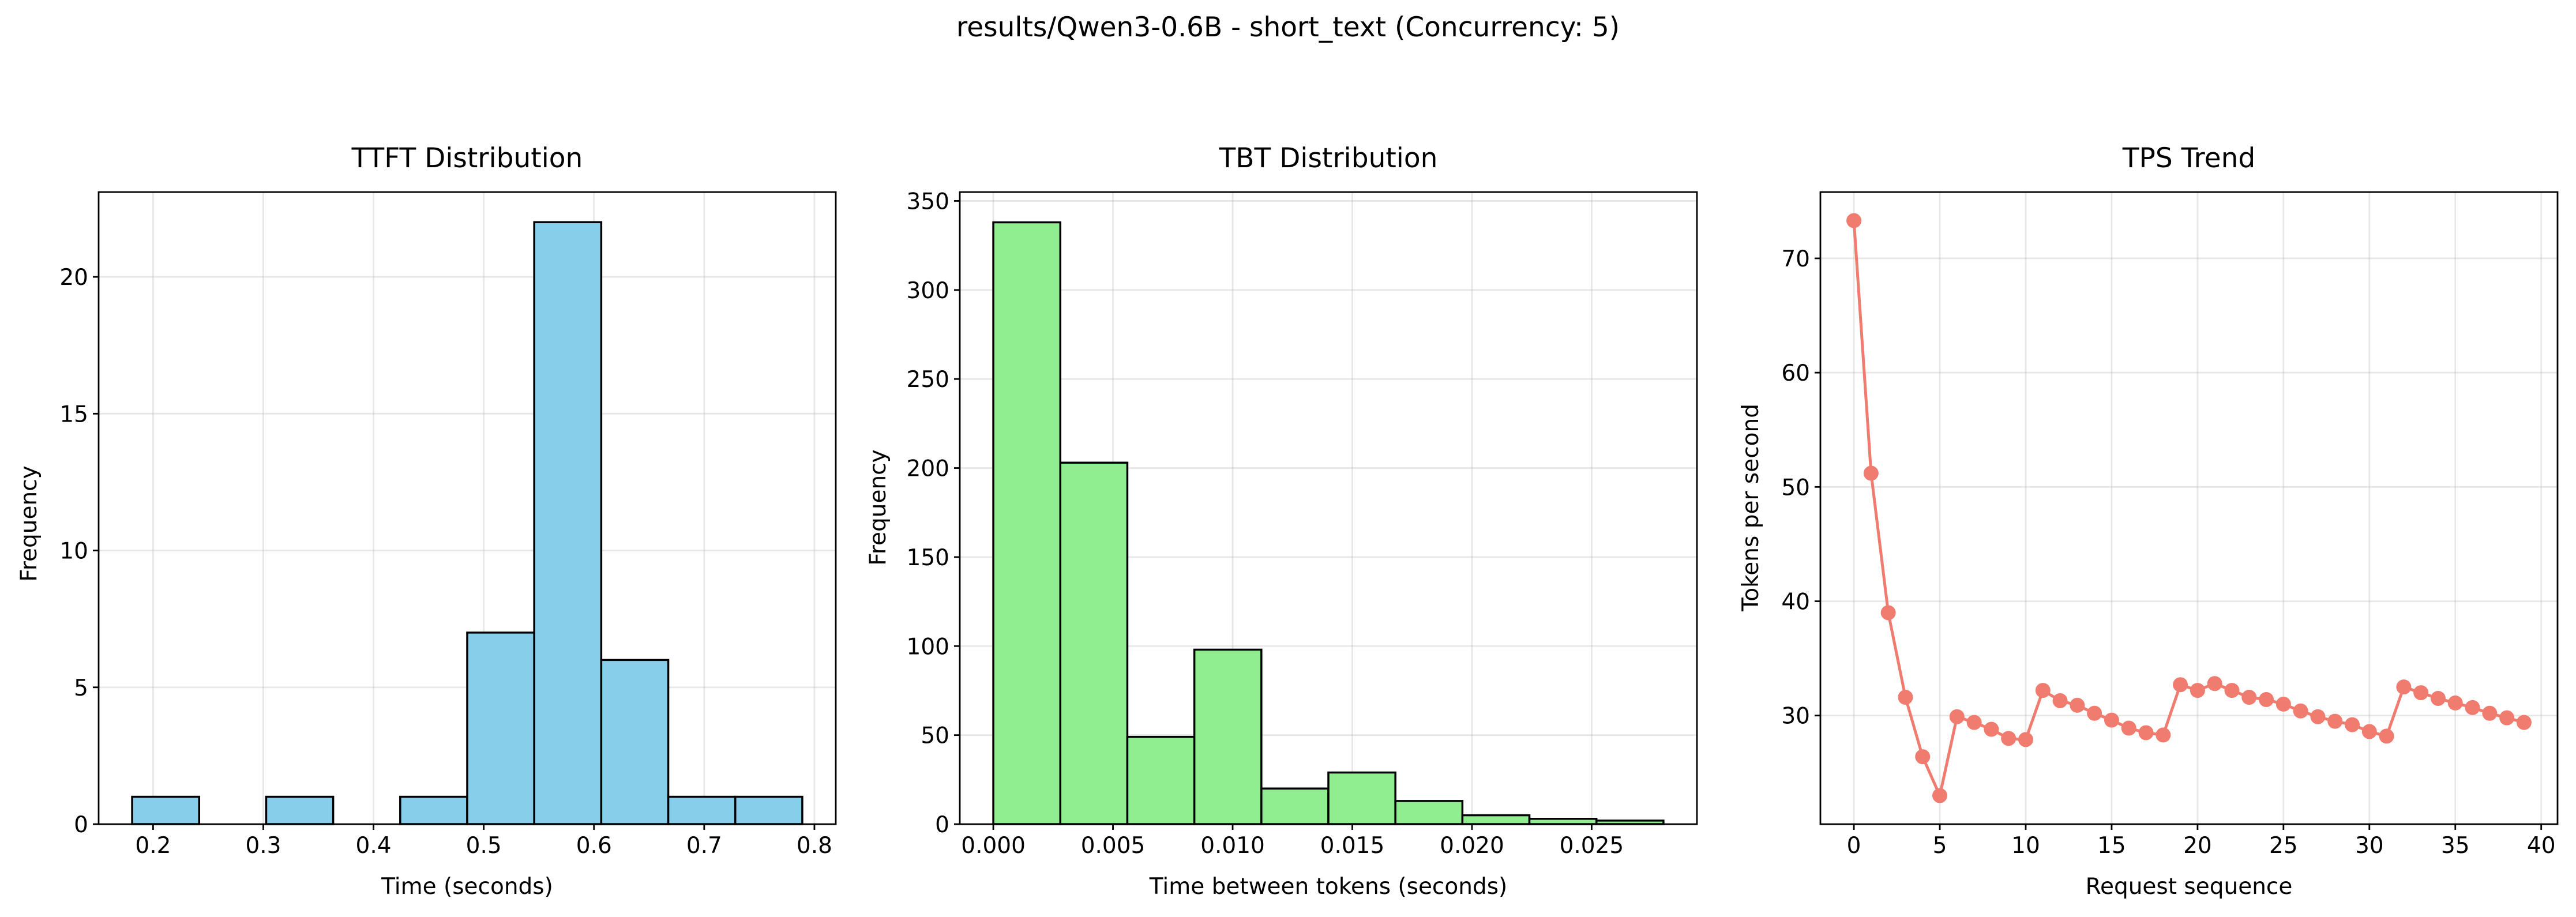 This screenshot has width=2576, height=917. I want to click on y-tick-label: 70, so click(1795, 259).